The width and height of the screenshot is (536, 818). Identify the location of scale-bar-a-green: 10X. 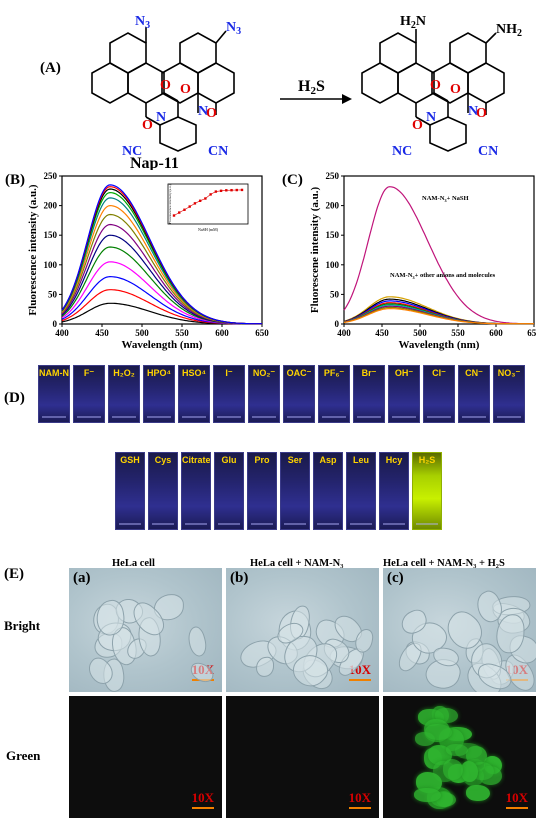
(202, 799).